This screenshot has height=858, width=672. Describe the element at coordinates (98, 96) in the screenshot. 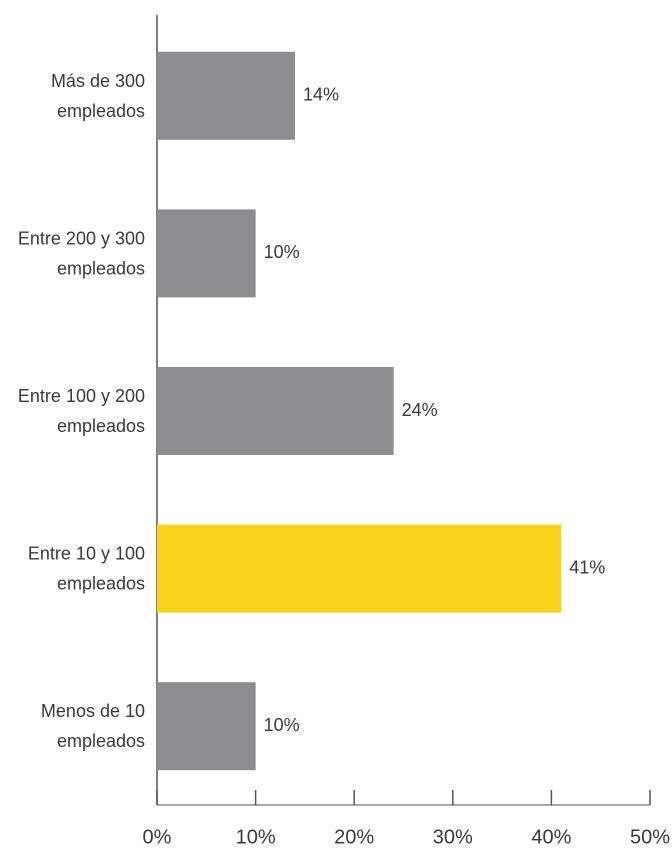

I see `y-tick-label: Más de 300 empleados` at that location.